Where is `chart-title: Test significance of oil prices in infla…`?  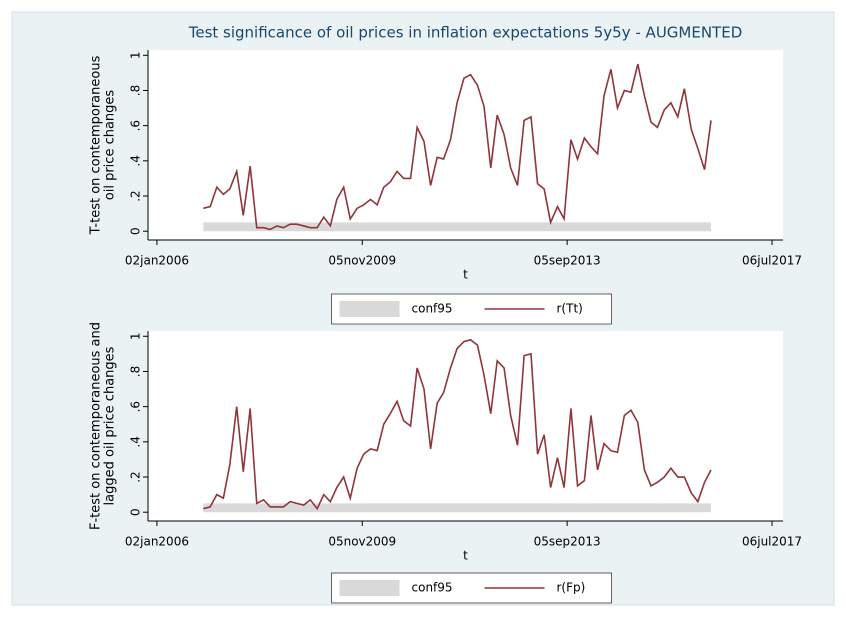
chart-title: Test significance of oil prices in infla… is located at coordinates (465, 33).